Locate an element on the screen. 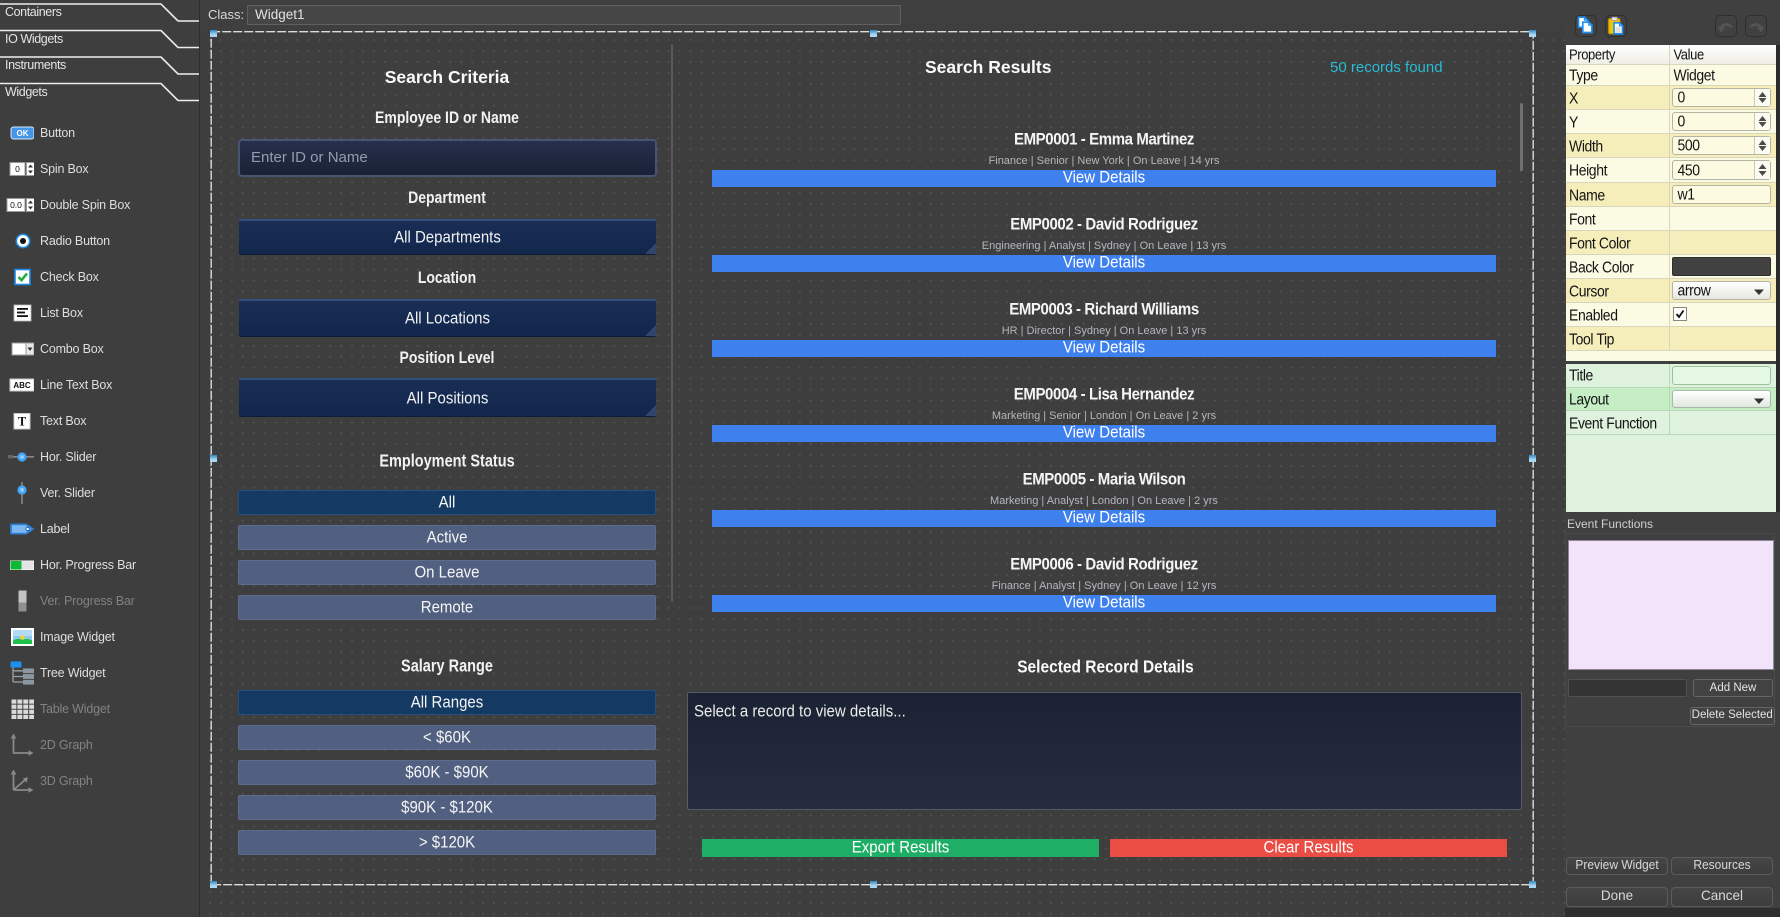  svg-text: ABC is located at coordinates (22, 385).